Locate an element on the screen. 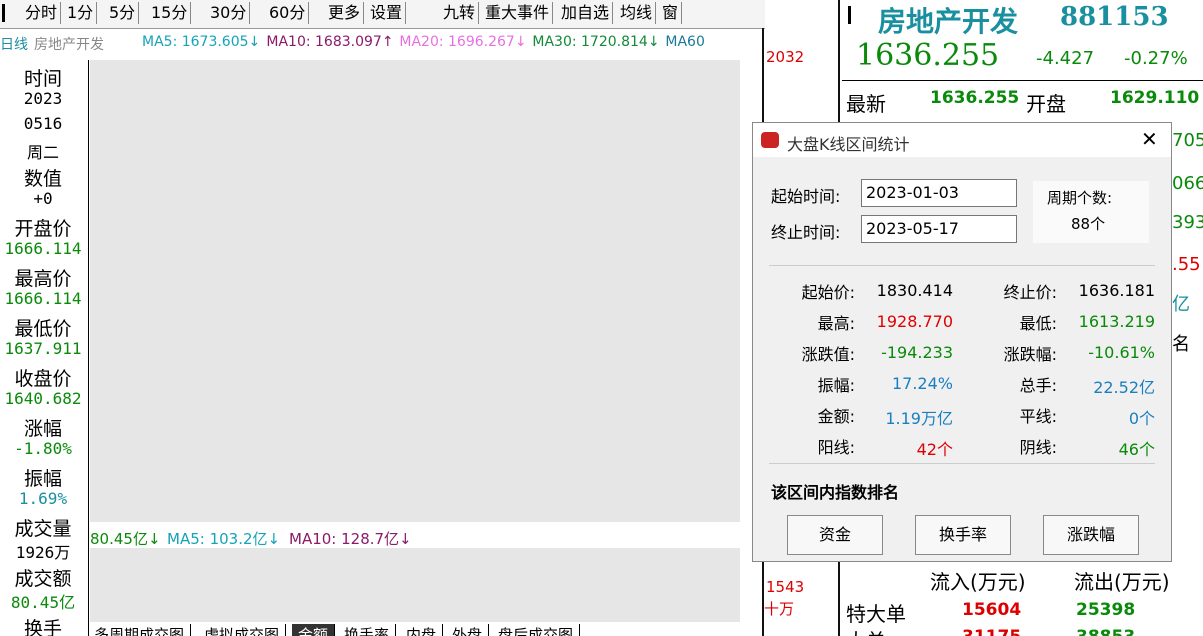 This screenshot has width=1203, height=636. info-label: 数值 is located at coordinates (42, 179).